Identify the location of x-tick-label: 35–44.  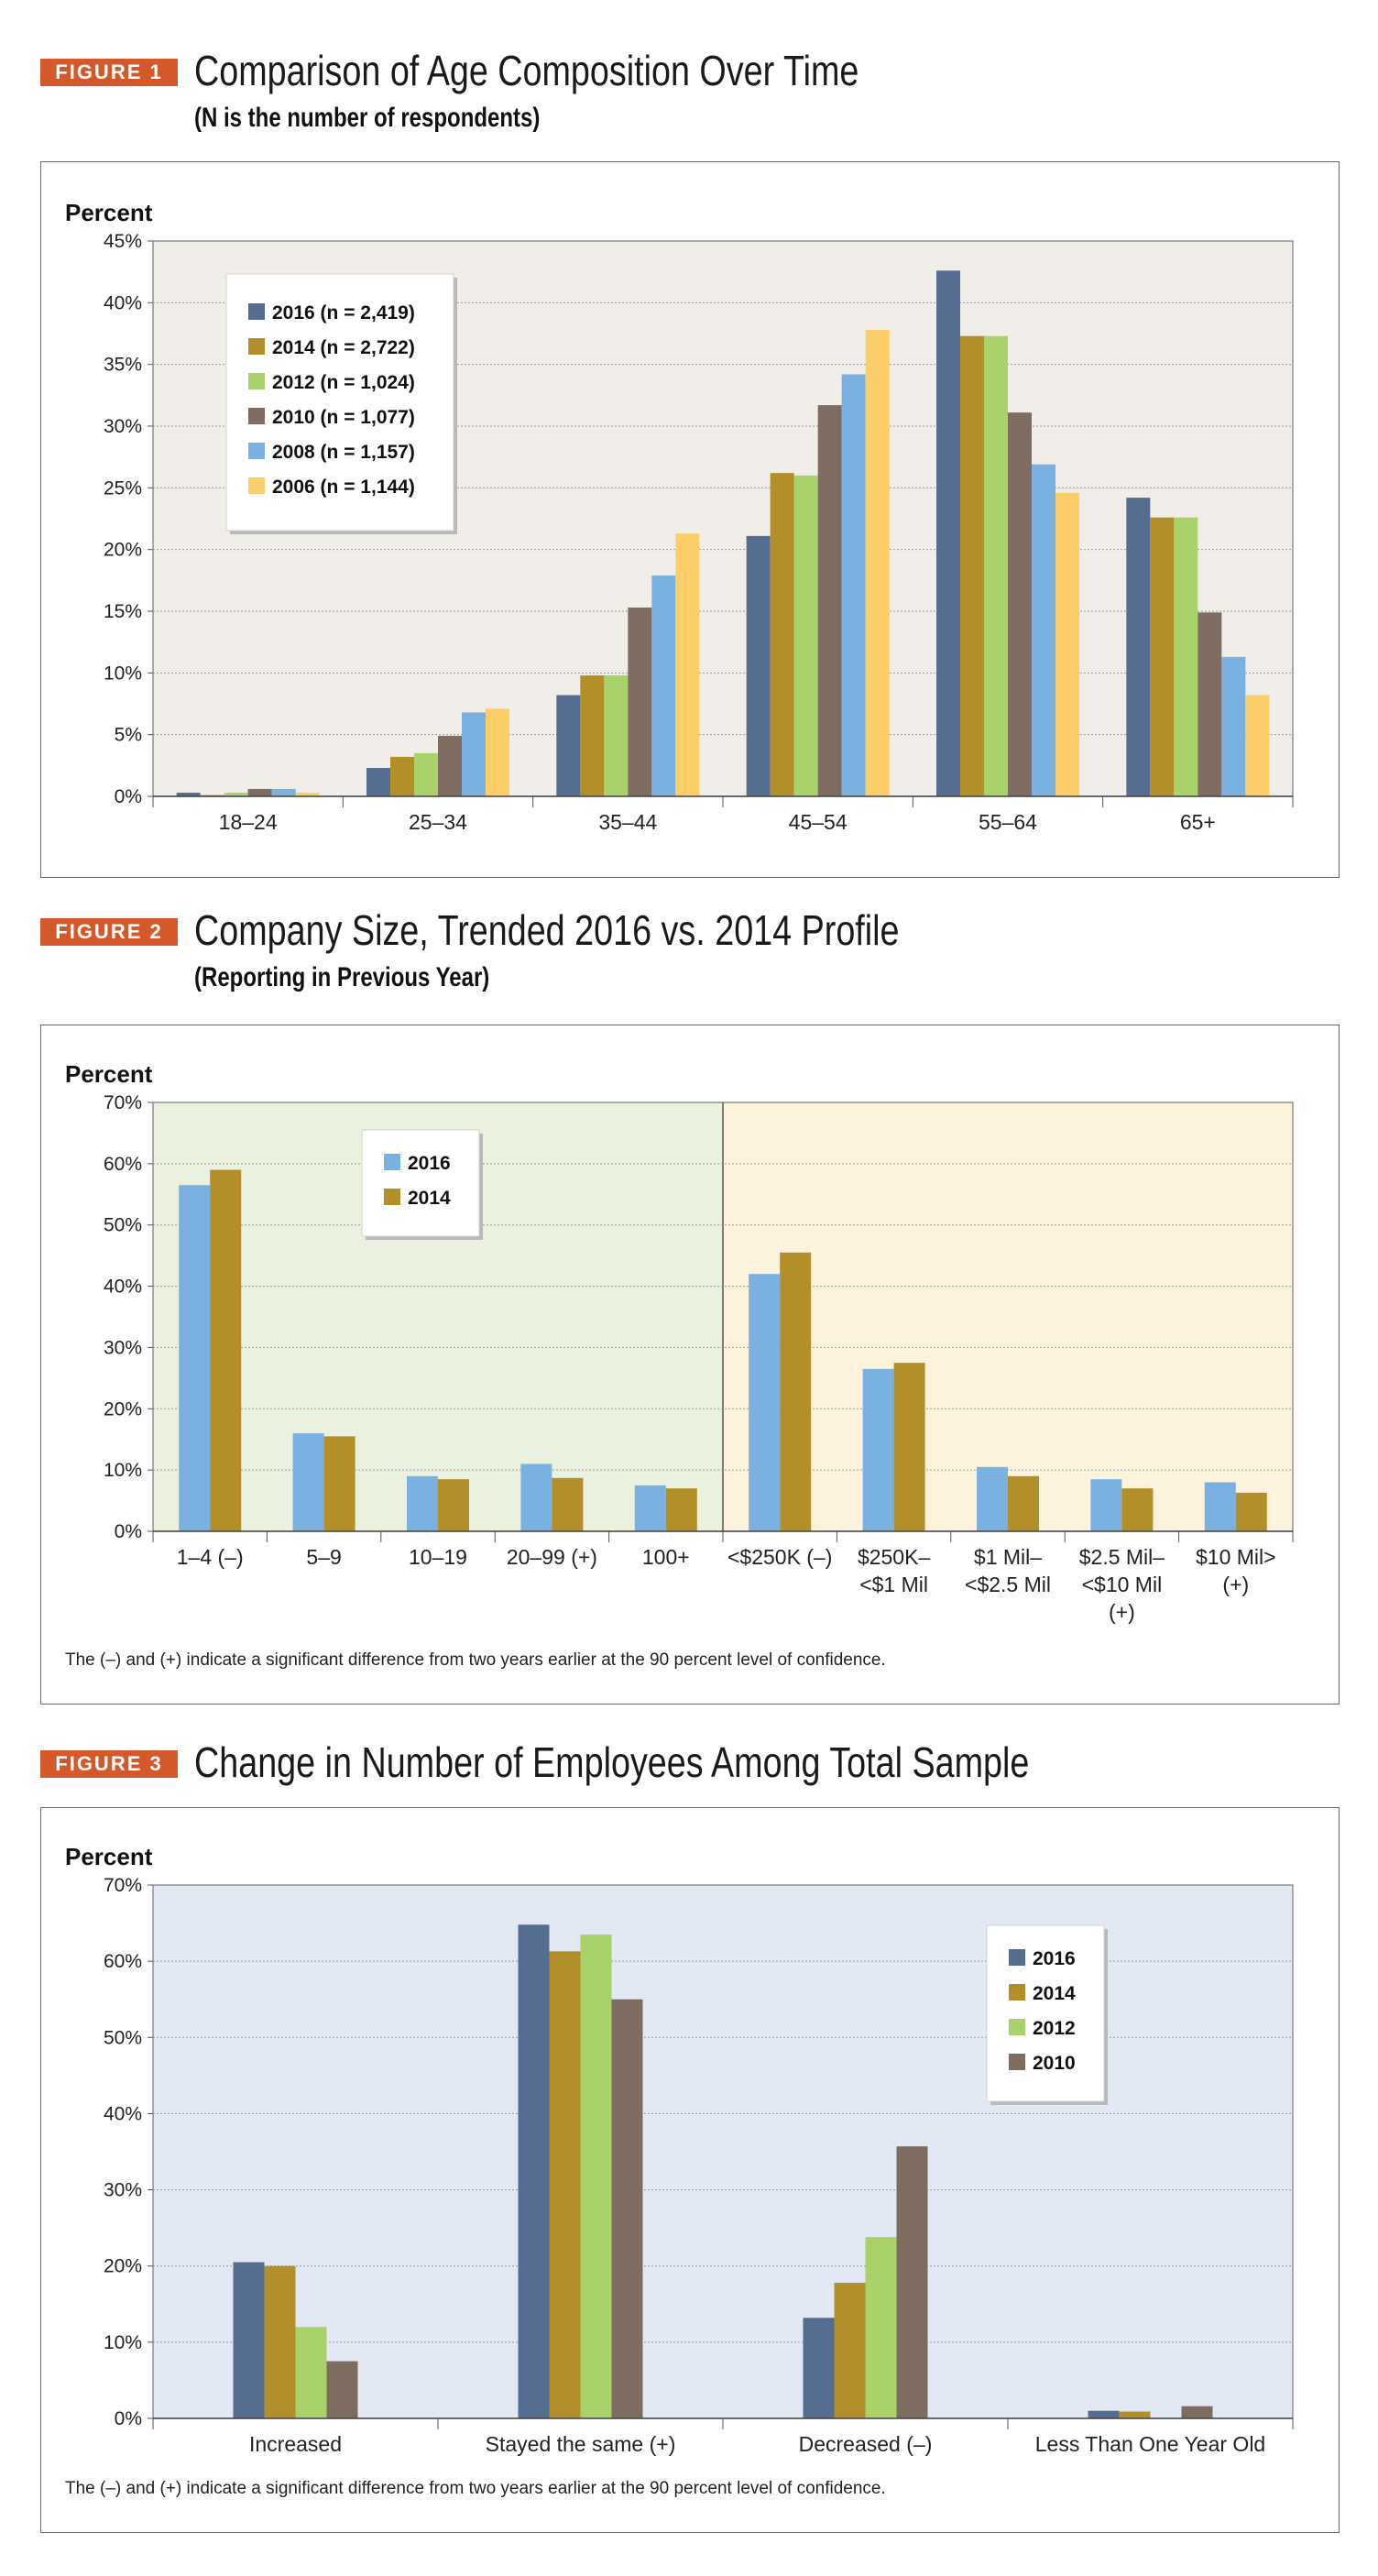
(627, 822).